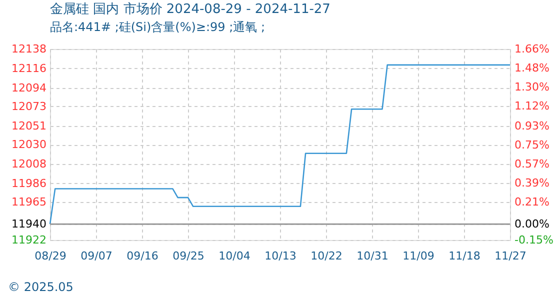 Image resolution: width=560 pixels, height=300 pixels. I want to click on y2-tick-label: 0.75%, so click(532, 145).